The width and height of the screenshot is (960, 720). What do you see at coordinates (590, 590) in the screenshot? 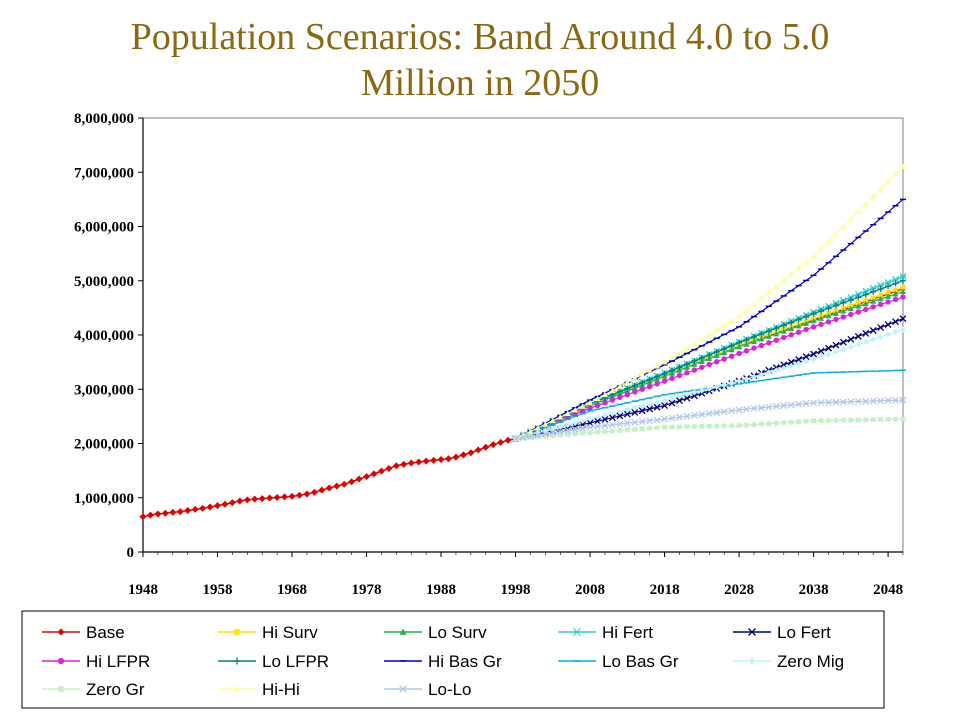
I see `x-tick-label: 2008` at bounding box center [590, 590].